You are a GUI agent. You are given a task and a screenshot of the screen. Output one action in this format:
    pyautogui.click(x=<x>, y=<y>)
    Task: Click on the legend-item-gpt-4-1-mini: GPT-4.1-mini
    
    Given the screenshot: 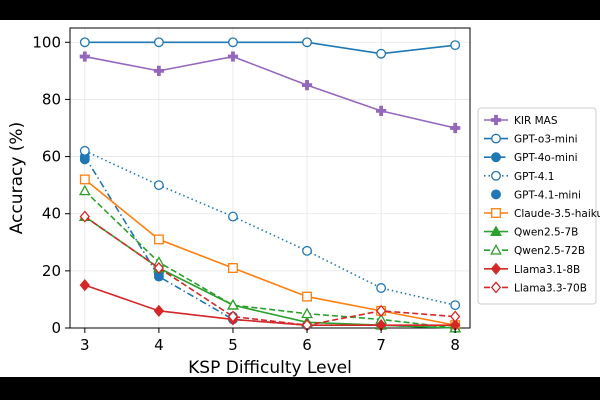 What is the action you would take?
    pyautogui.click(x=536, y=195)
    